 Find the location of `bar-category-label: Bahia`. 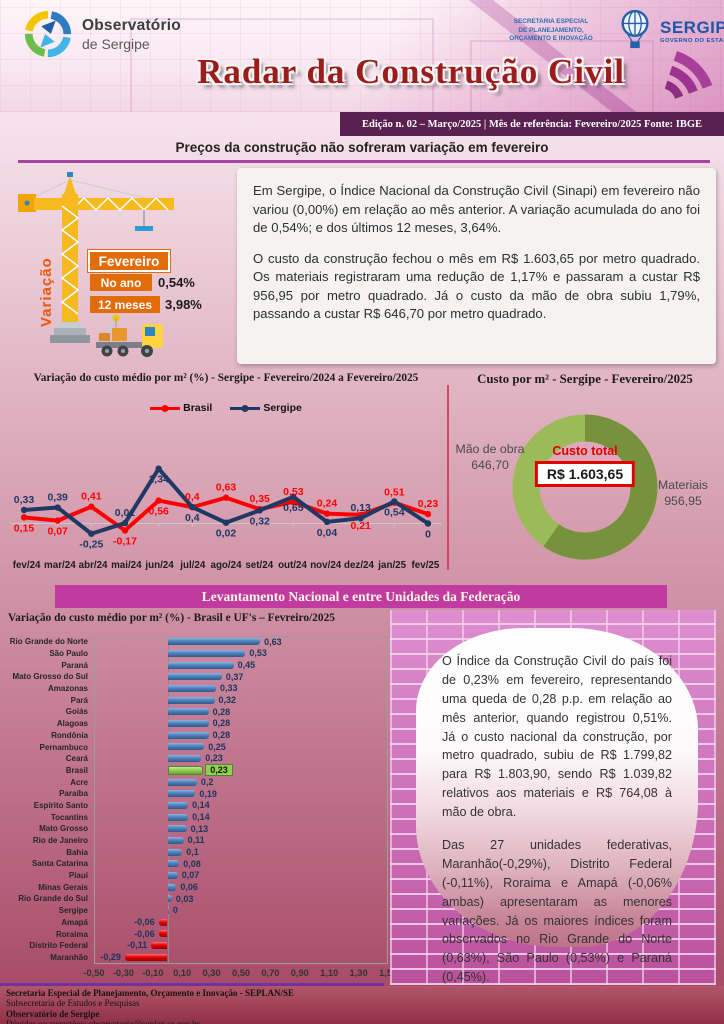

bar-category-label: Bahia is located at coordinates (77, 852).